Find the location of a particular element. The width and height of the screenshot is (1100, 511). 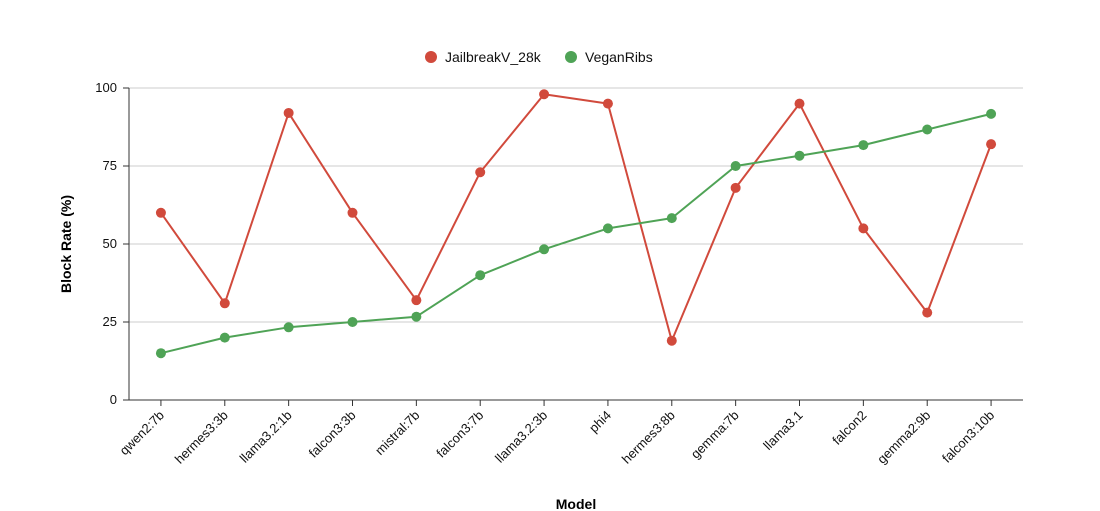

x-tick-label: hermes3:3b is located at coordinates (201, 437).